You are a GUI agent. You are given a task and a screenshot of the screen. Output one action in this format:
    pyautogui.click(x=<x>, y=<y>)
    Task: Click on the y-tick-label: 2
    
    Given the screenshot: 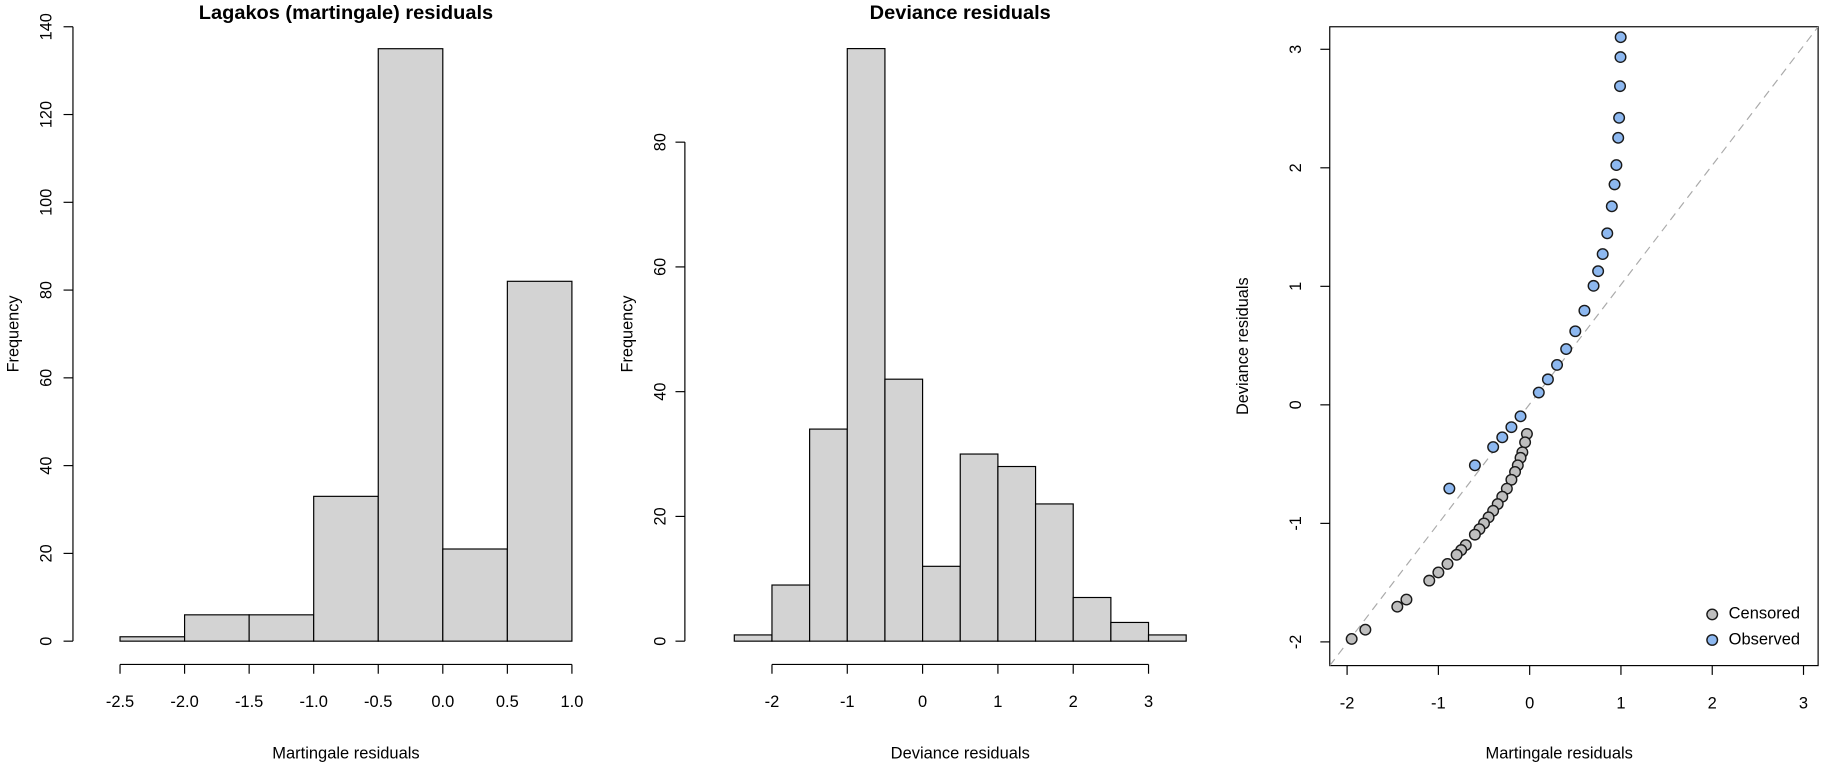 What is the action you would take?
    pyautogui.click(x=1296, y=167)
    